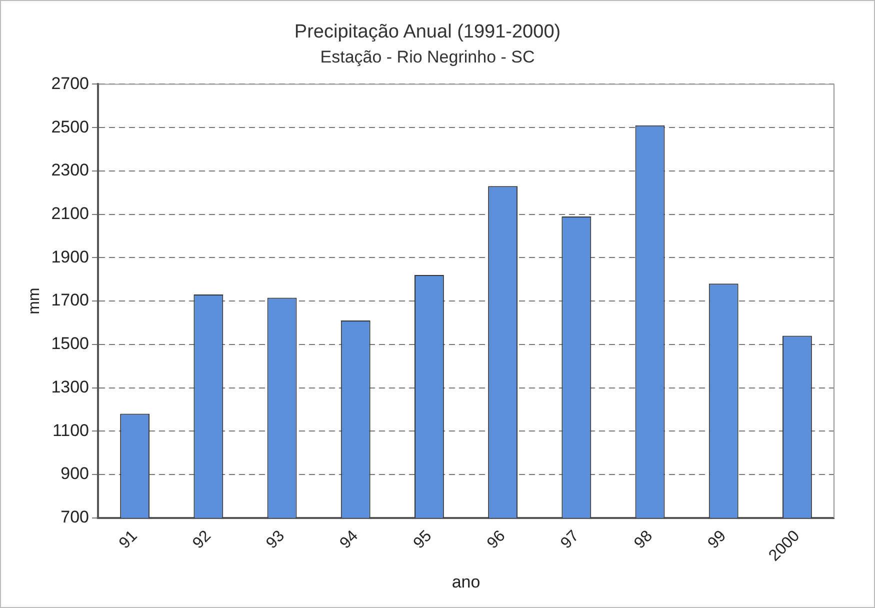  What do you see at coordinates (427, 32) in the screenshot?
I see `chart-title: Precipitação Anual (1991-2000)` at bounding box center [427, 32].